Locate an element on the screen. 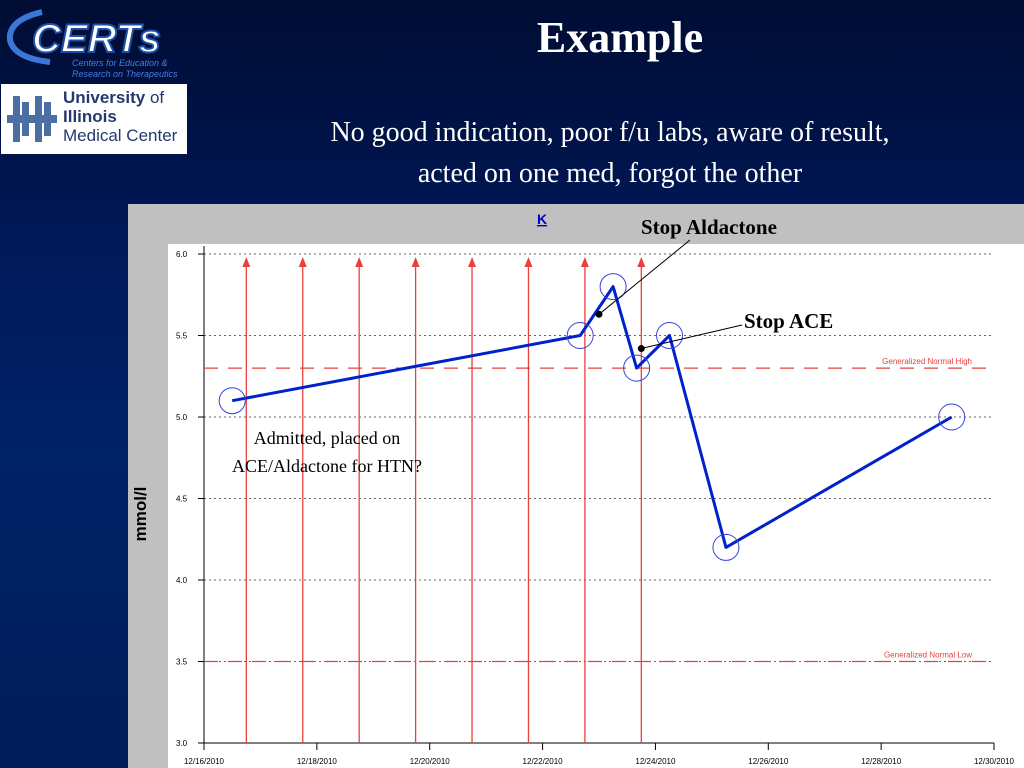  uic-text-university: University is located at coordinates (104, 97).